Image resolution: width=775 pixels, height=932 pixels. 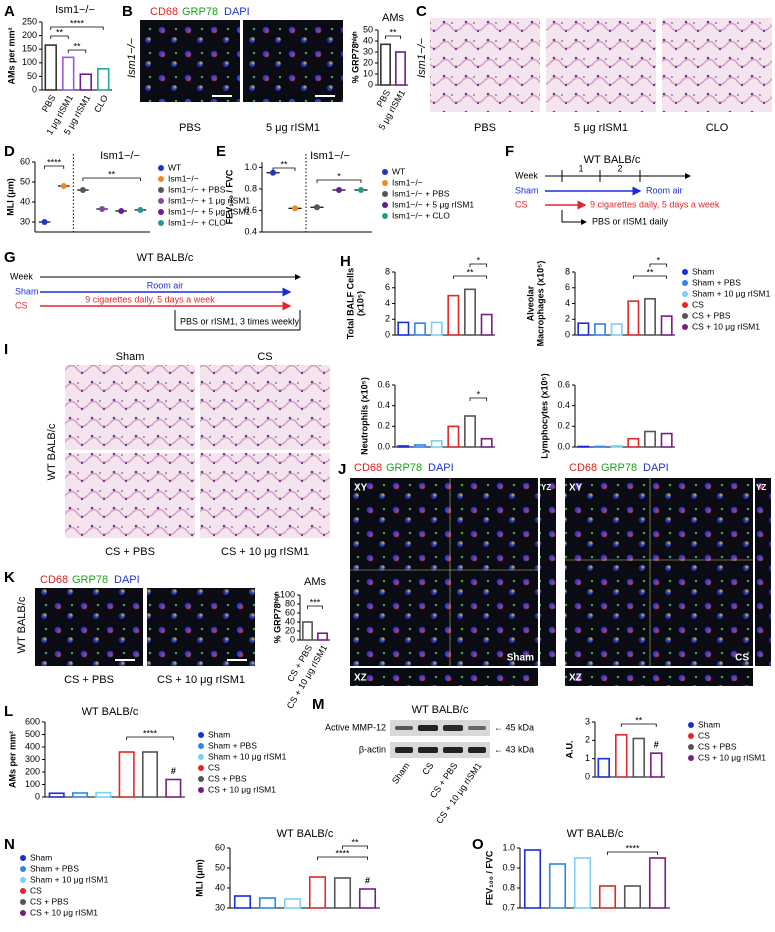 What do you see at coordinates (587, 721) in the screenshot?
I see `y-tick-label: 3` at bounding box center [587, 721].